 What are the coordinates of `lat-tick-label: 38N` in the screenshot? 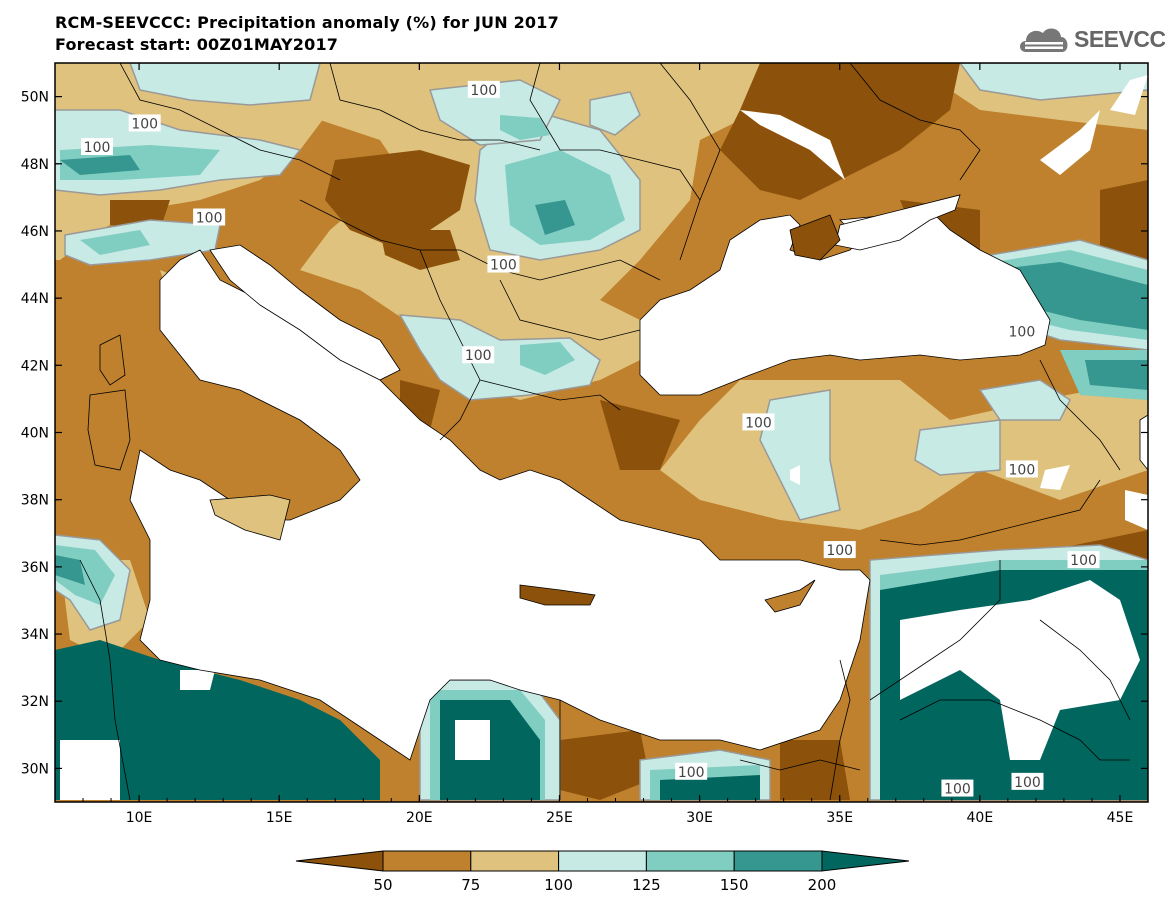 It's located at (35, 501).